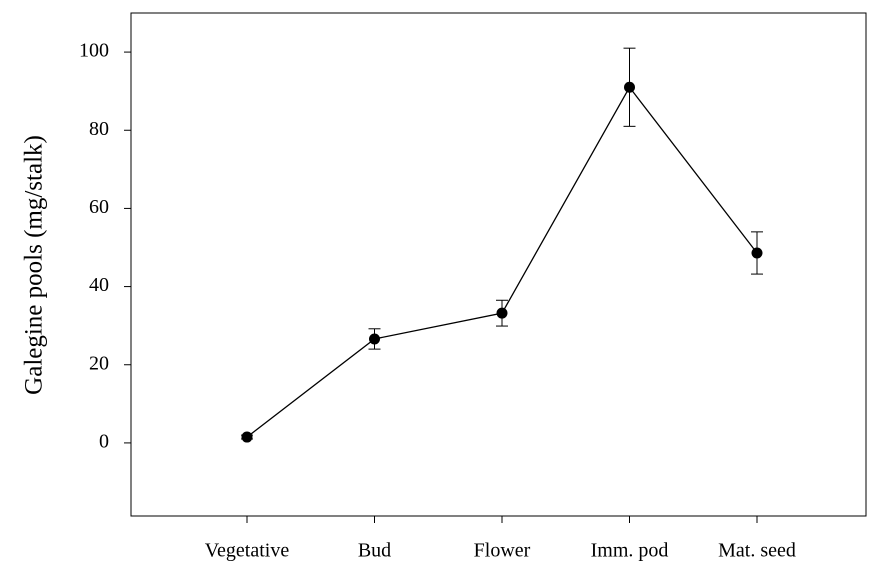 The height and width of the screenshot is (581, 882). I want to click on x-tick-label: Bud, so click(374, 551).